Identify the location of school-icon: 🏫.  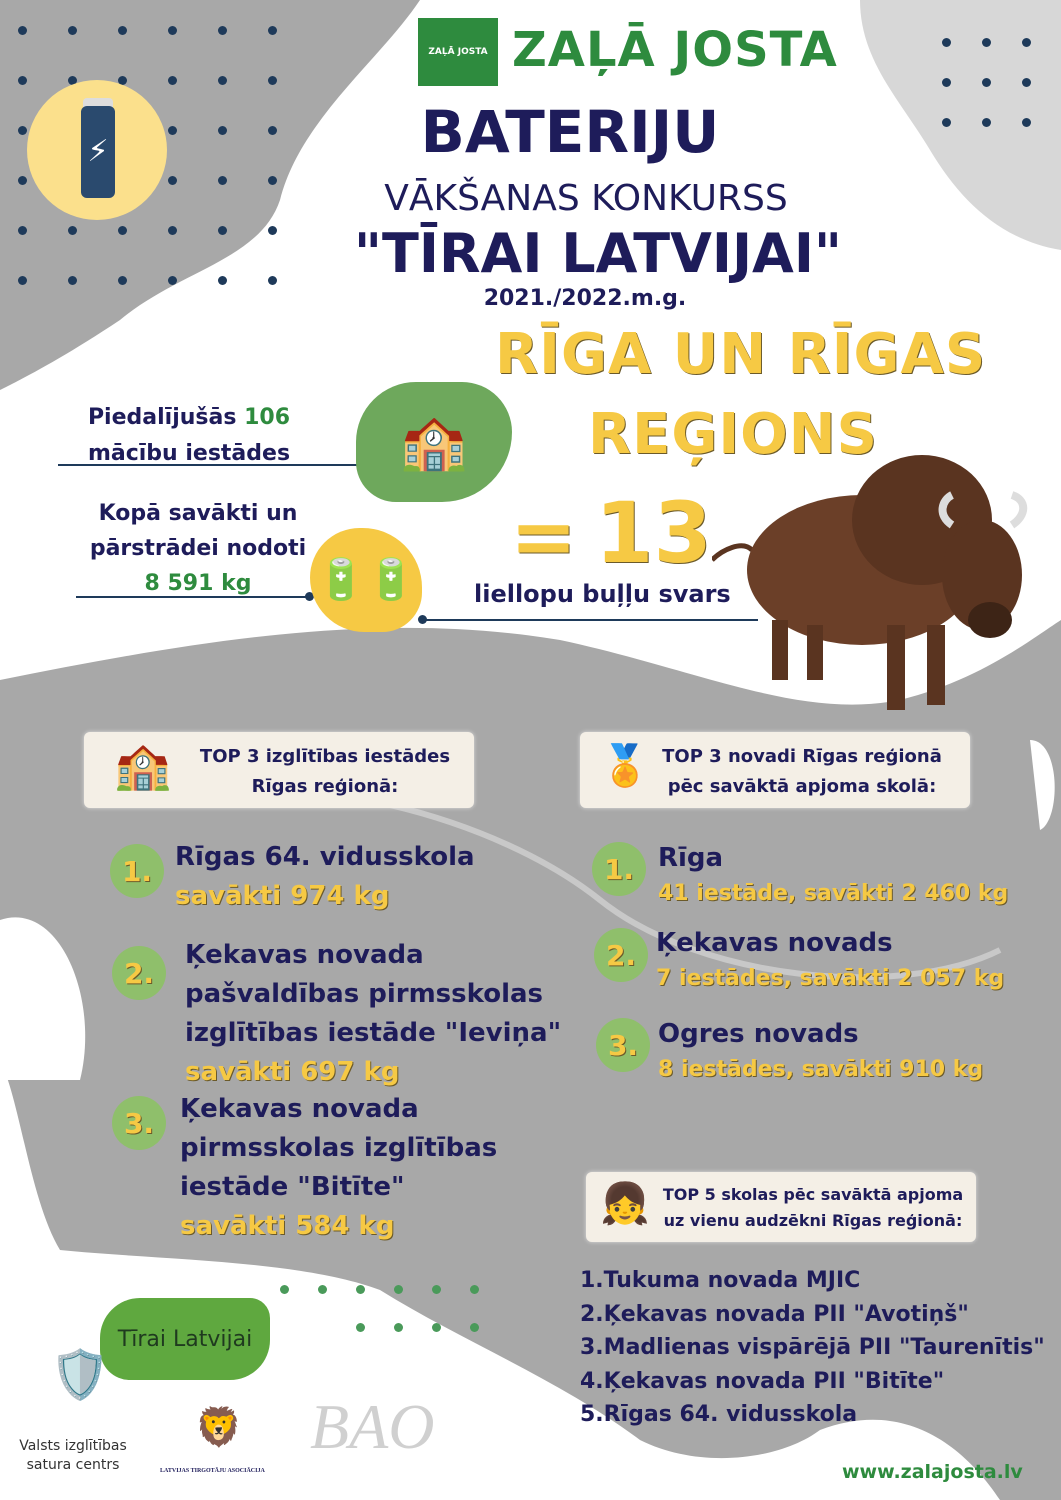
(434, 442).